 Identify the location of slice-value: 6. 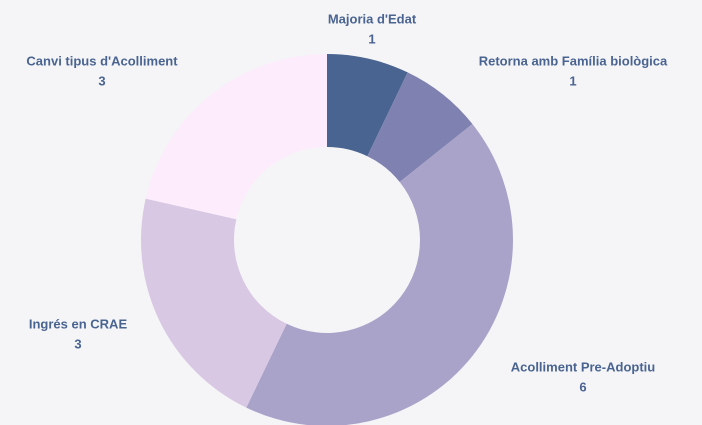
(582, 386).